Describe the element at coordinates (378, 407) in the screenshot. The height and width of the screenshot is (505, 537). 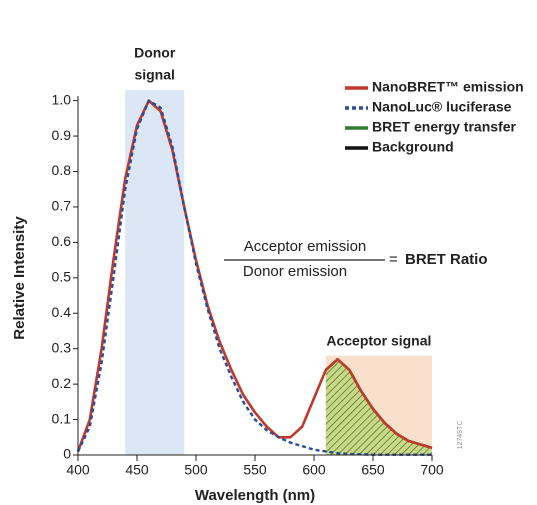
I see `area` at that location.